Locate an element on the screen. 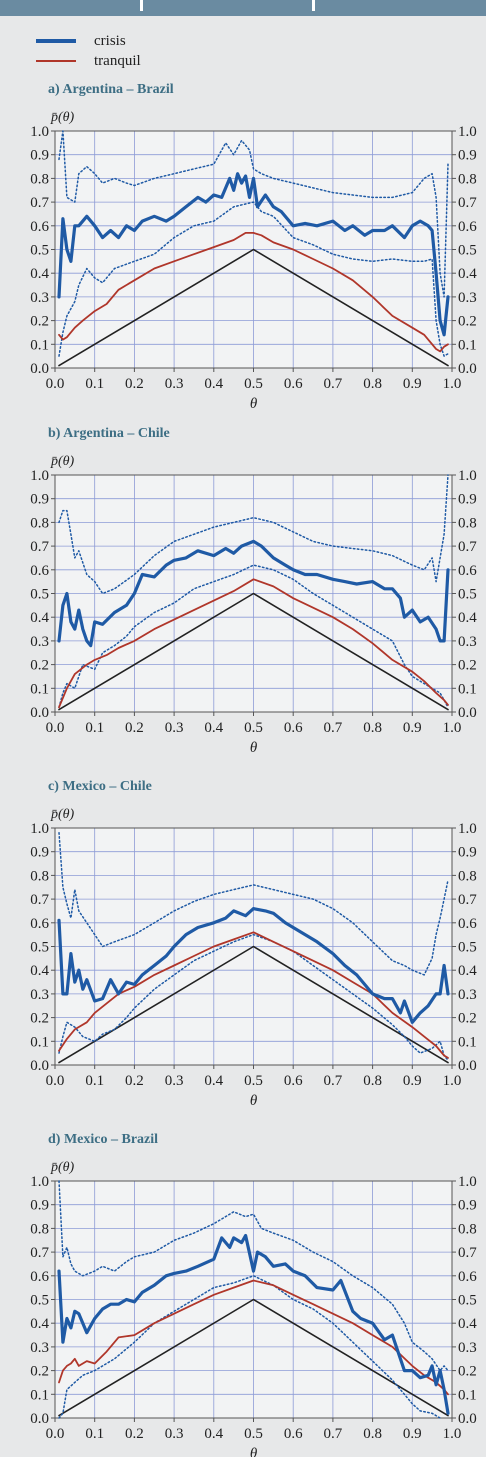  y-tick-label: 0.7 is located at coordinates (39, 203).